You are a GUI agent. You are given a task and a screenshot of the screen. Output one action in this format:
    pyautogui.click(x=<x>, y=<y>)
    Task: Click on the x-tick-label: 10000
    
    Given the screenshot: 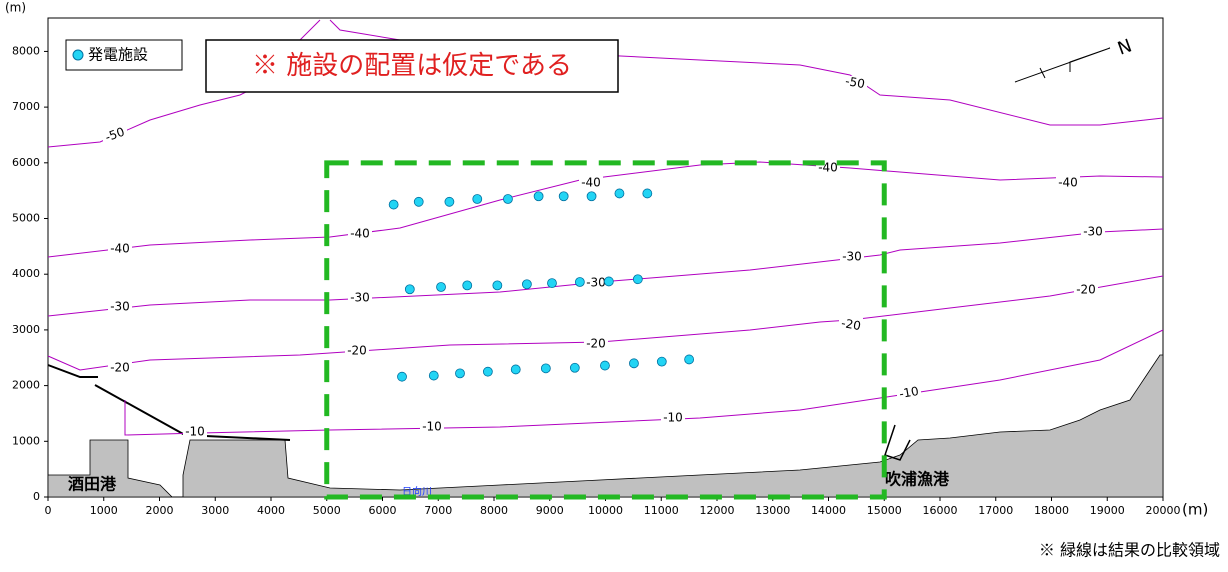 What is the action you would take?
    pyautogui.click(x=605, y=510)
    